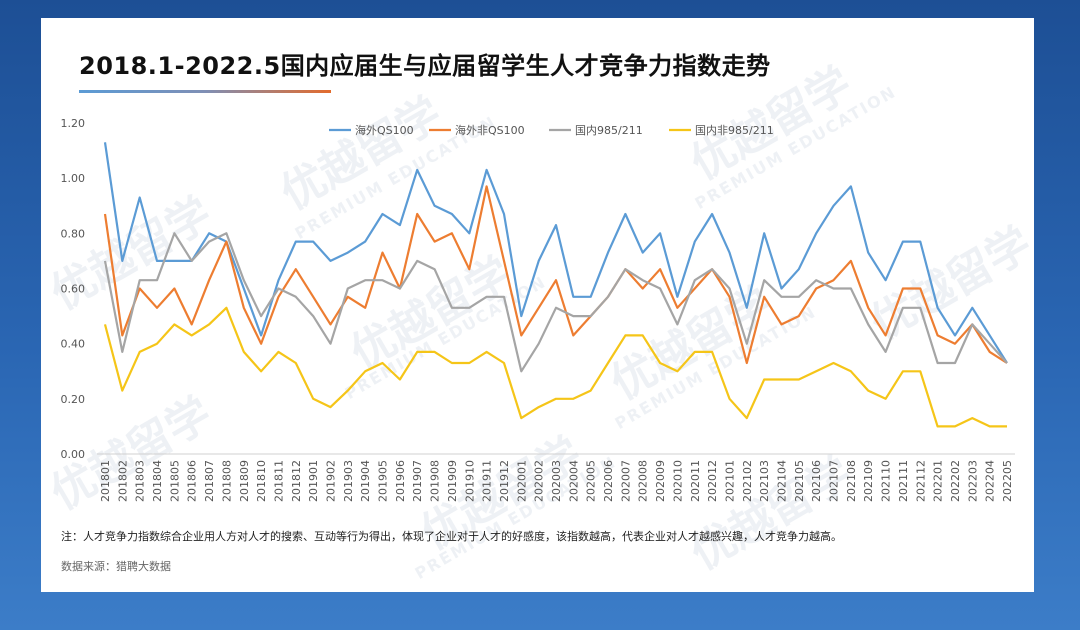  Describe the element at coordinates (764, 481) in the screenshot. I see `x-tick-label: 202103` at that location.